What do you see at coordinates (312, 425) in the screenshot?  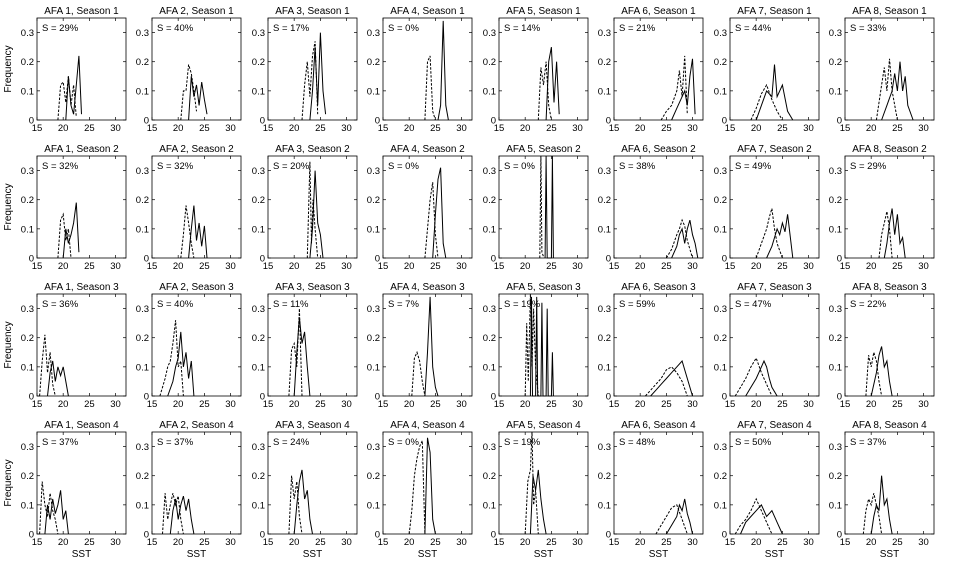 I see `subplot-title: AFA 3, Season 4` at bounding box center [312, 425].